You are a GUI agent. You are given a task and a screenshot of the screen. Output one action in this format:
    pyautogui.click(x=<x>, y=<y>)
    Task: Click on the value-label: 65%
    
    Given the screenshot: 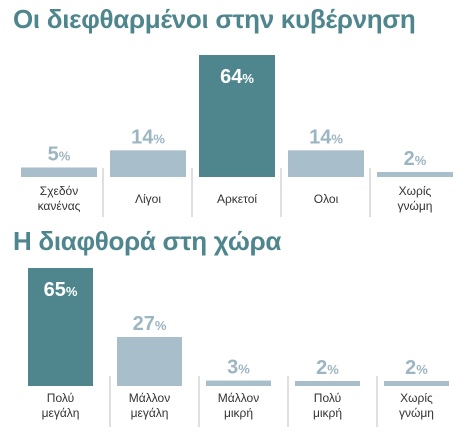 What is the action you would take?
    pyautogui.click(x=61, y=290)
    